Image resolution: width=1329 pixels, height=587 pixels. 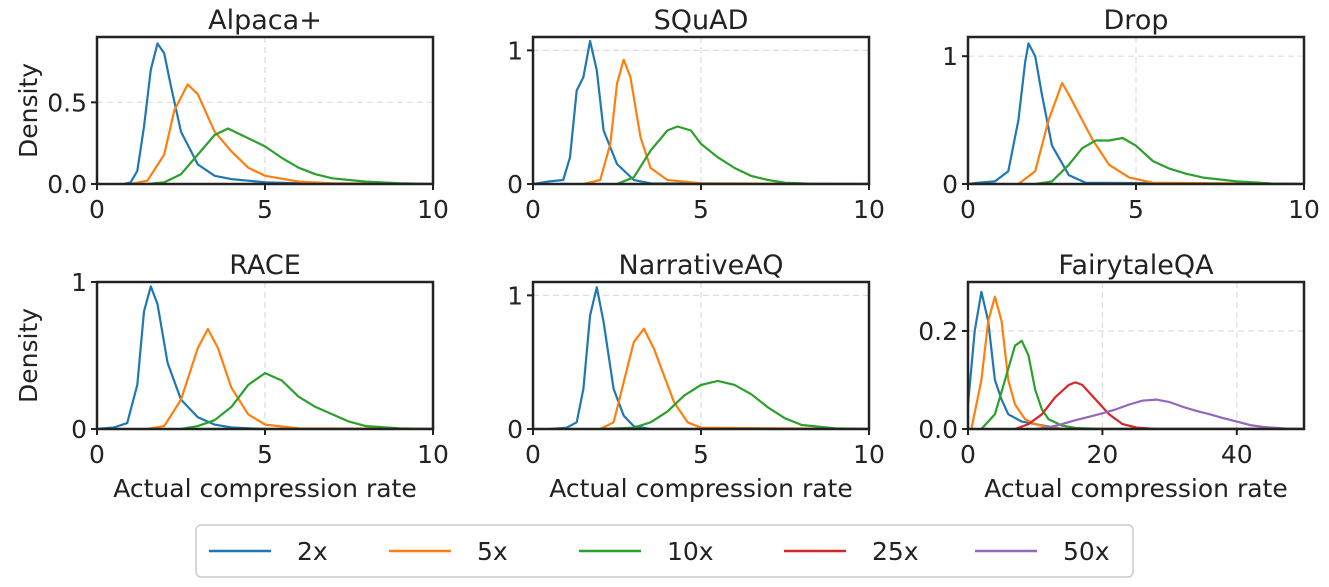 I want to click on series-line-25x, so click(x=1159, y=405).